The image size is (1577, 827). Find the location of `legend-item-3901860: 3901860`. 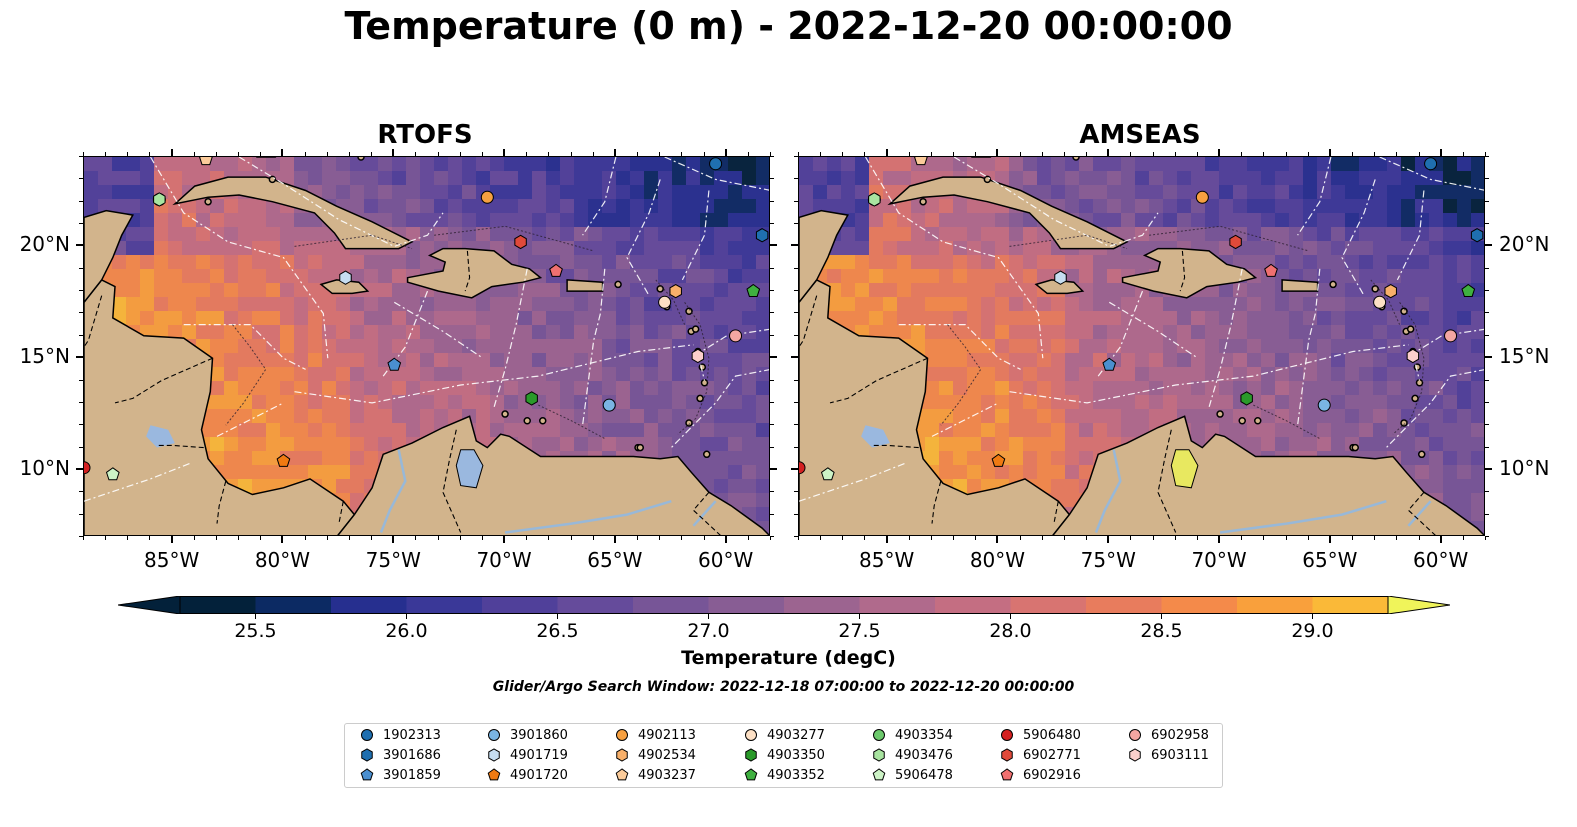

legend-item-3901860: 3901860 is located at coordinates (527, 735).